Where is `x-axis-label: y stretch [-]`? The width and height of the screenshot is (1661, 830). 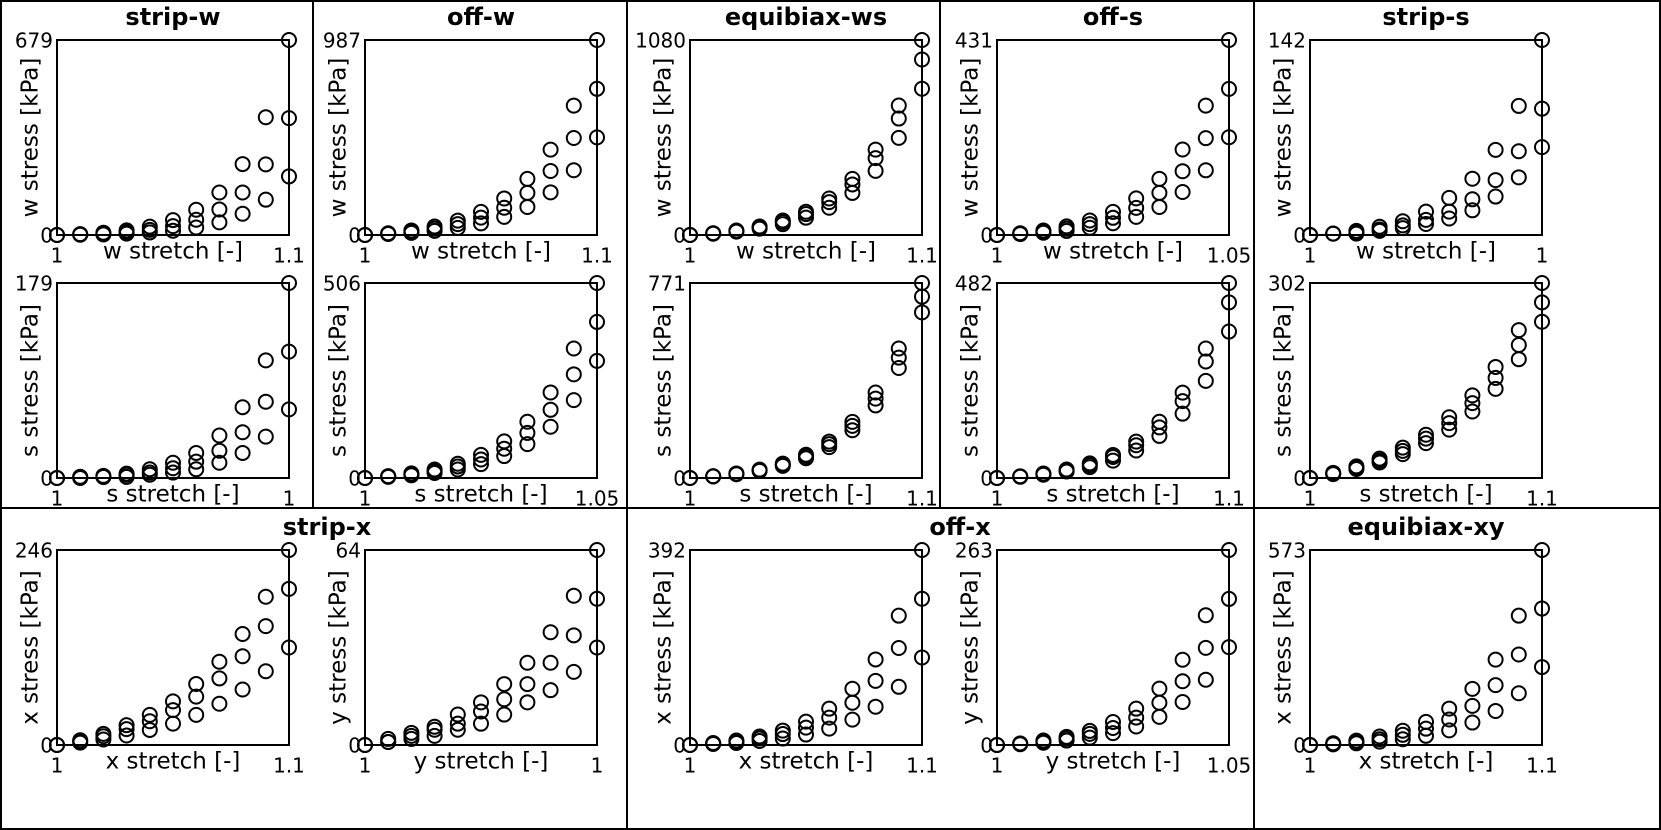 x-axis-label: y stretch [-] is located at coordinates (481, 762).